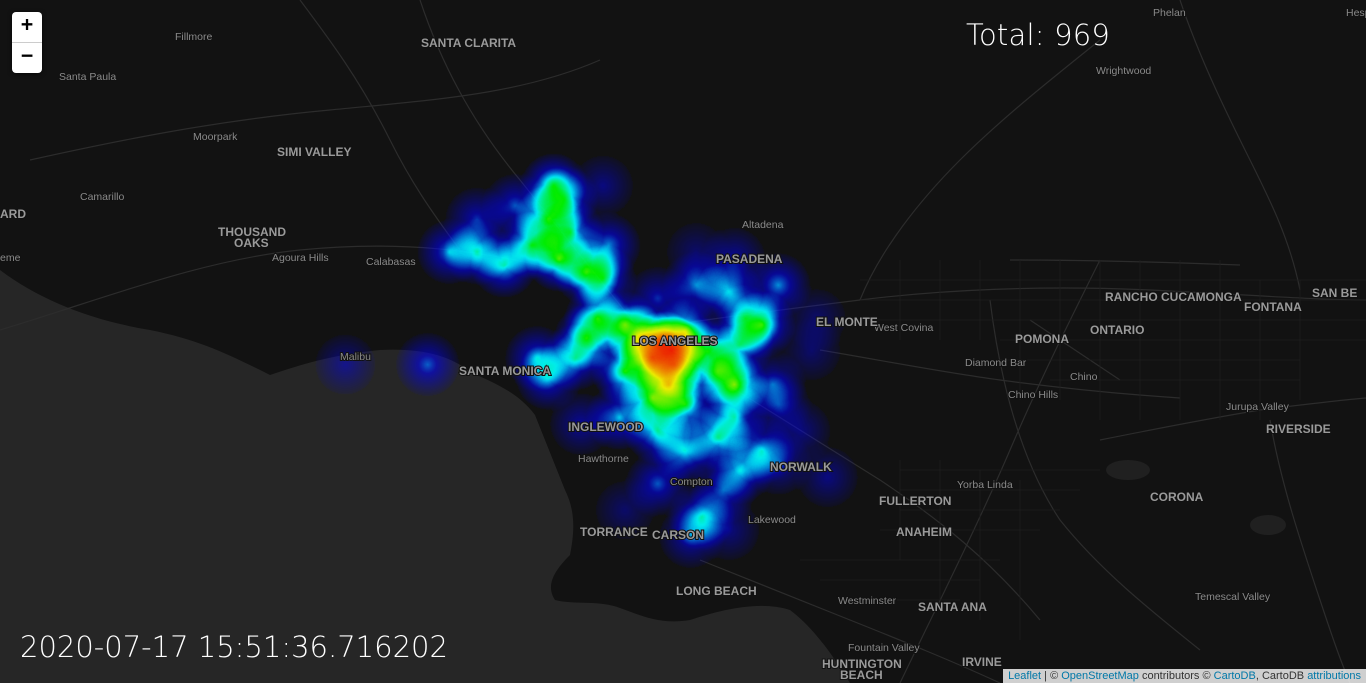  I want to click on cartodb-link: CartoDB, so click(1234, 676).